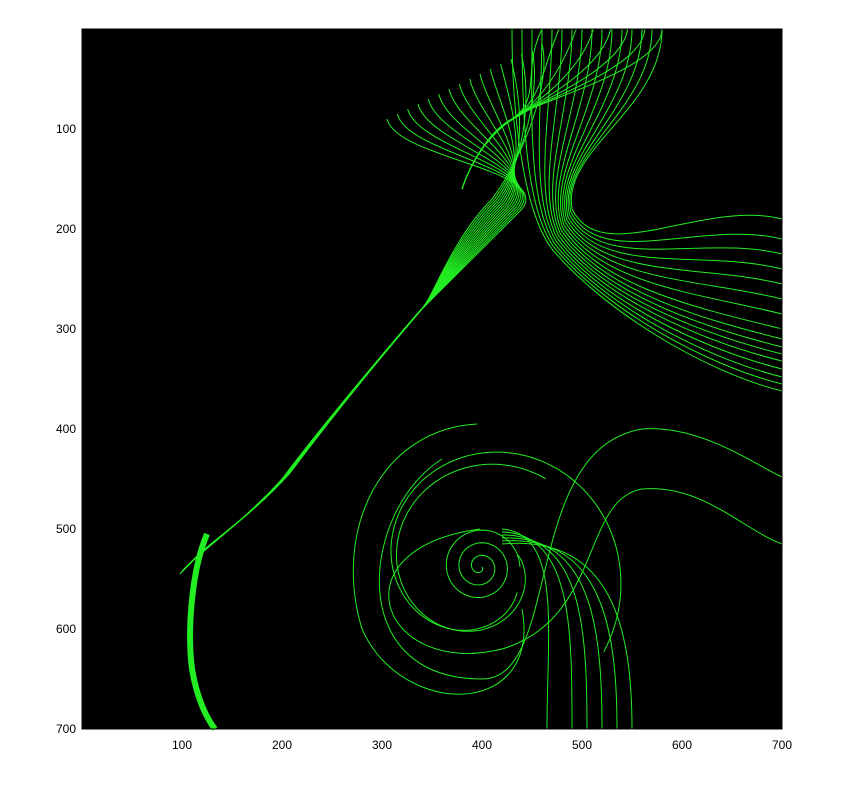  I want to click on bundle-trunk, so click(202, 631).